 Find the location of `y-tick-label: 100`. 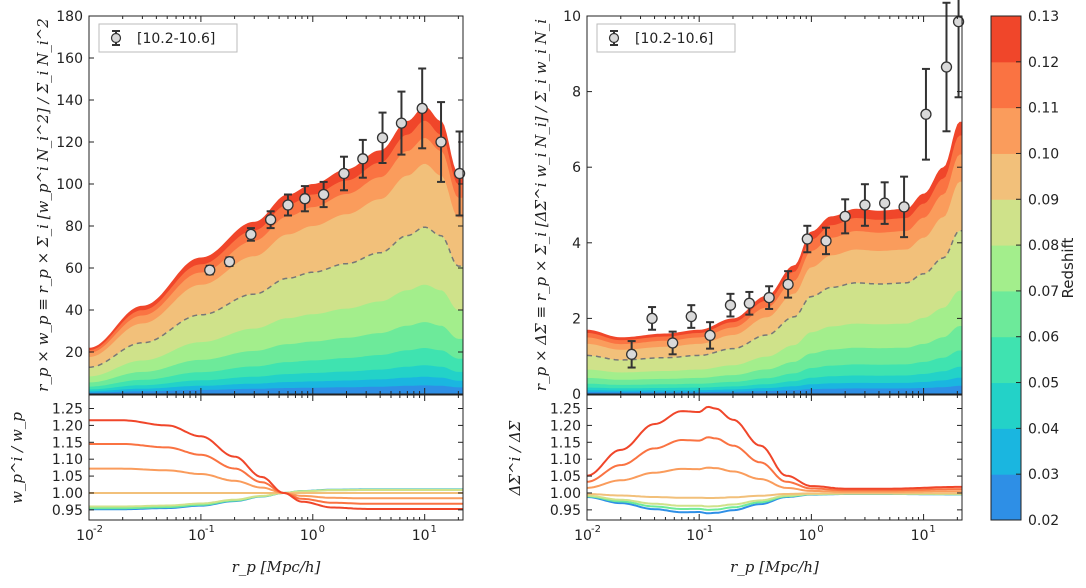

y-tick-label: 100 is located at coordinates (69, 185).